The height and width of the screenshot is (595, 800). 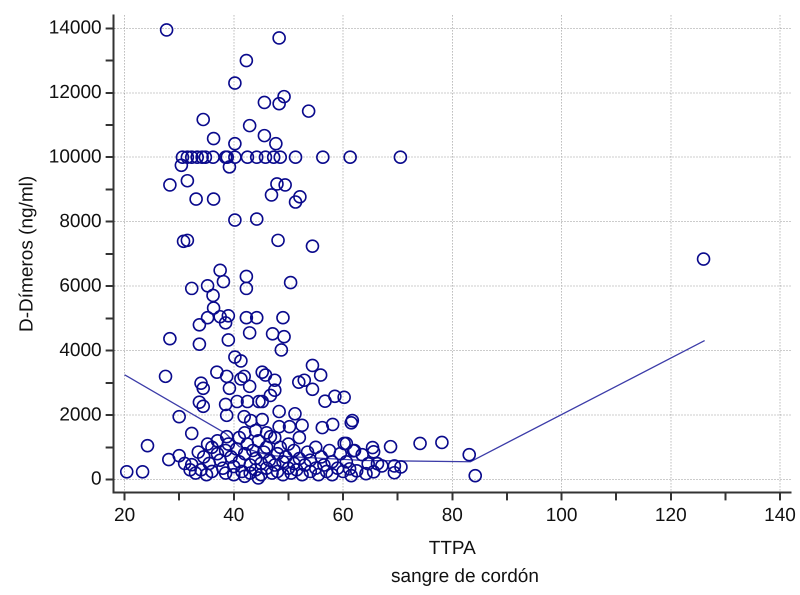 What do you see at coordinates (80, 415) in the screenshot?
I see `y-tick-label: 2000` at bounding box center [80, 415].